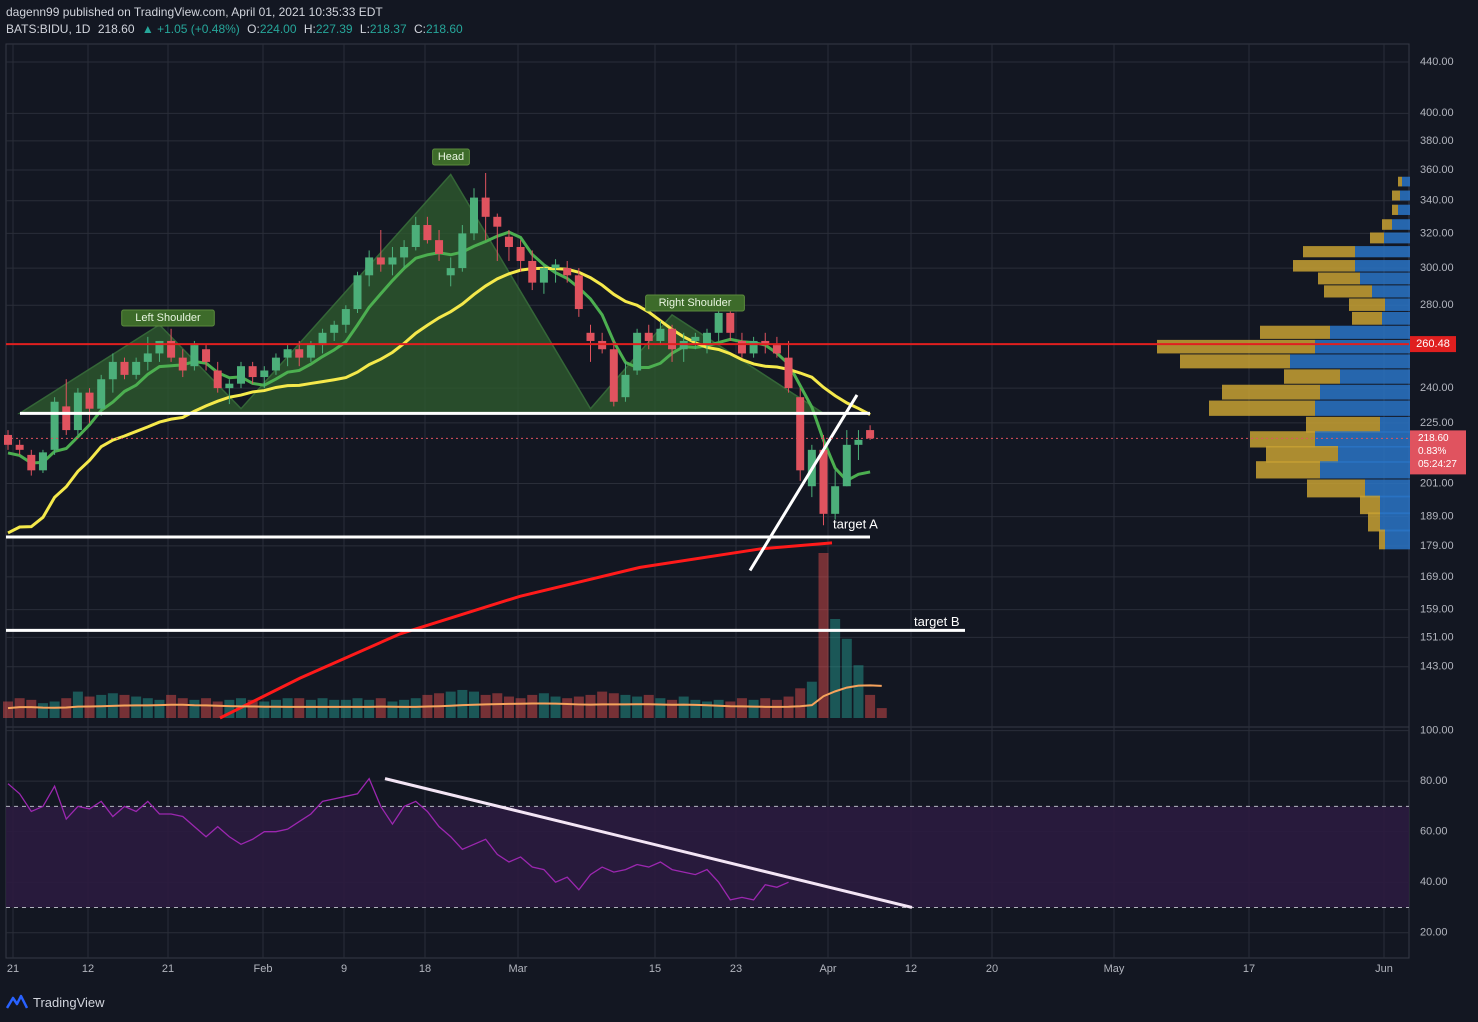 The image size is (1478, 1022). I want to click on y-tick-label: 320.00, so click(1437, 233).